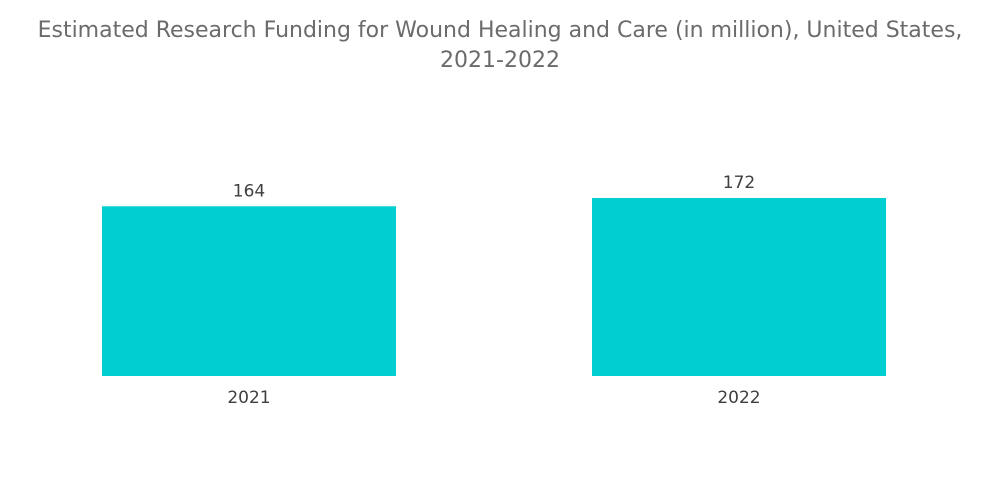 The image size is (1000, 504). Describe the element at coordinates (739, 287) in the screenshot. I see `bar-2022` at that location.